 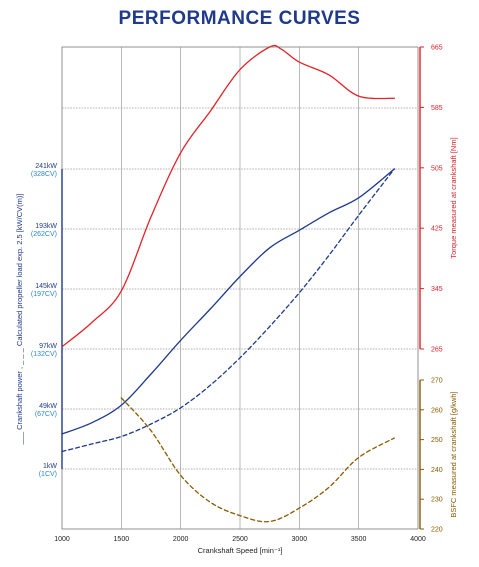 What do you see at coordinates (257, 460) in the screenshot?
I see `bsfc-line` at bounding box center [257, 460].